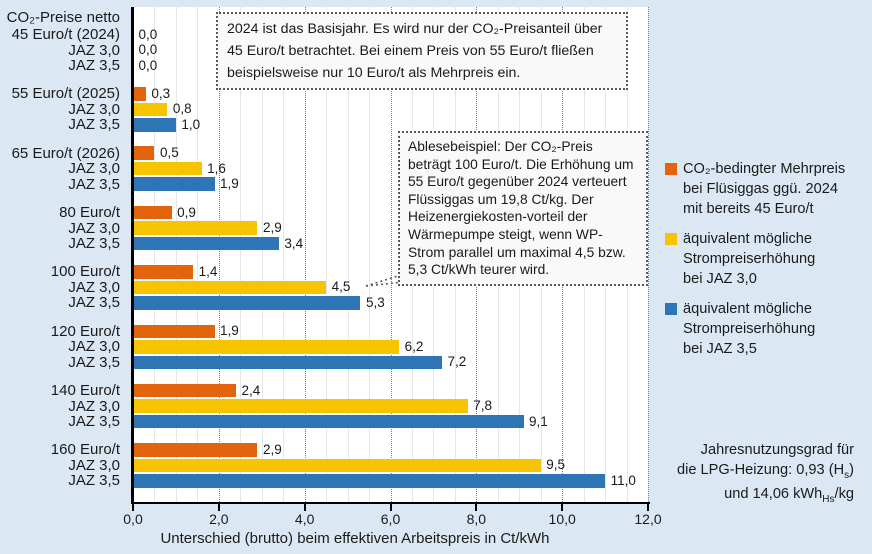  I want to click on value-label: 9,5, so click(555, 465).